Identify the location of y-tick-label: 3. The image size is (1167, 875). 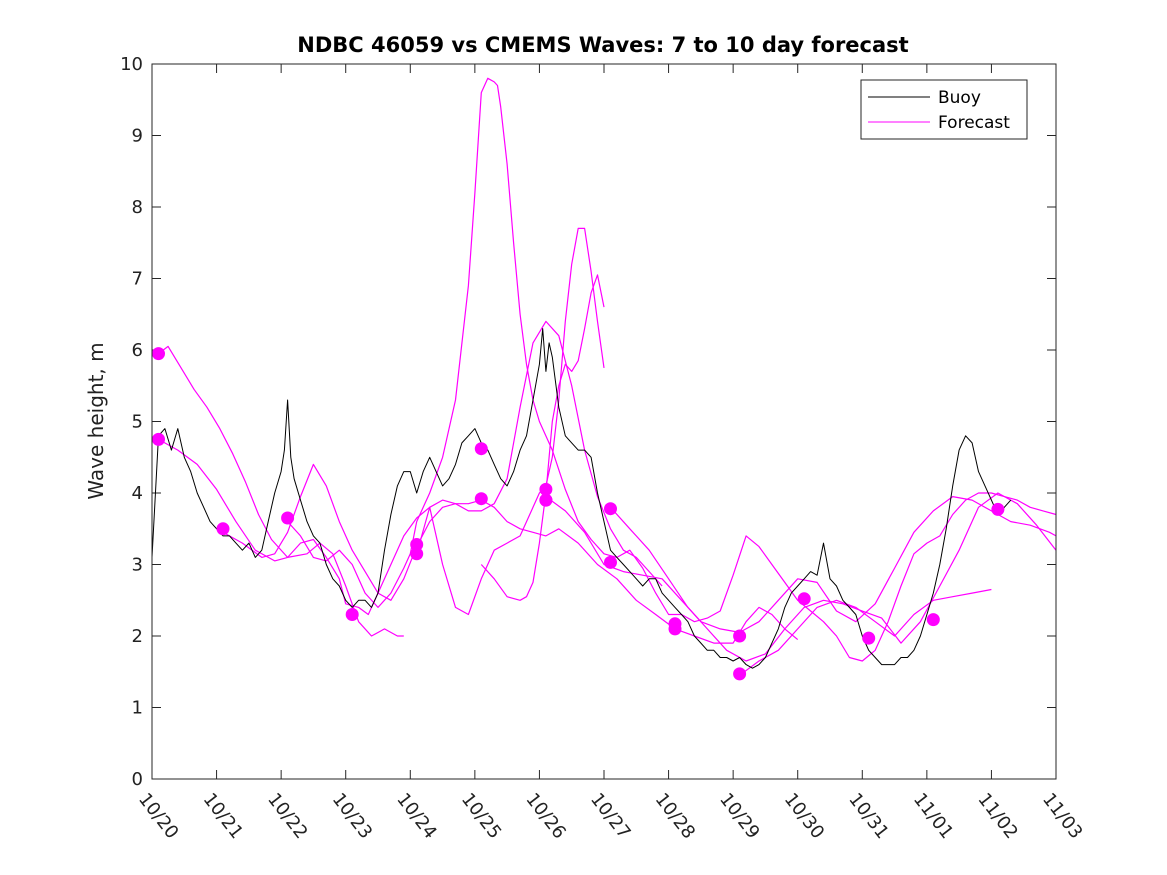
(137, 565).